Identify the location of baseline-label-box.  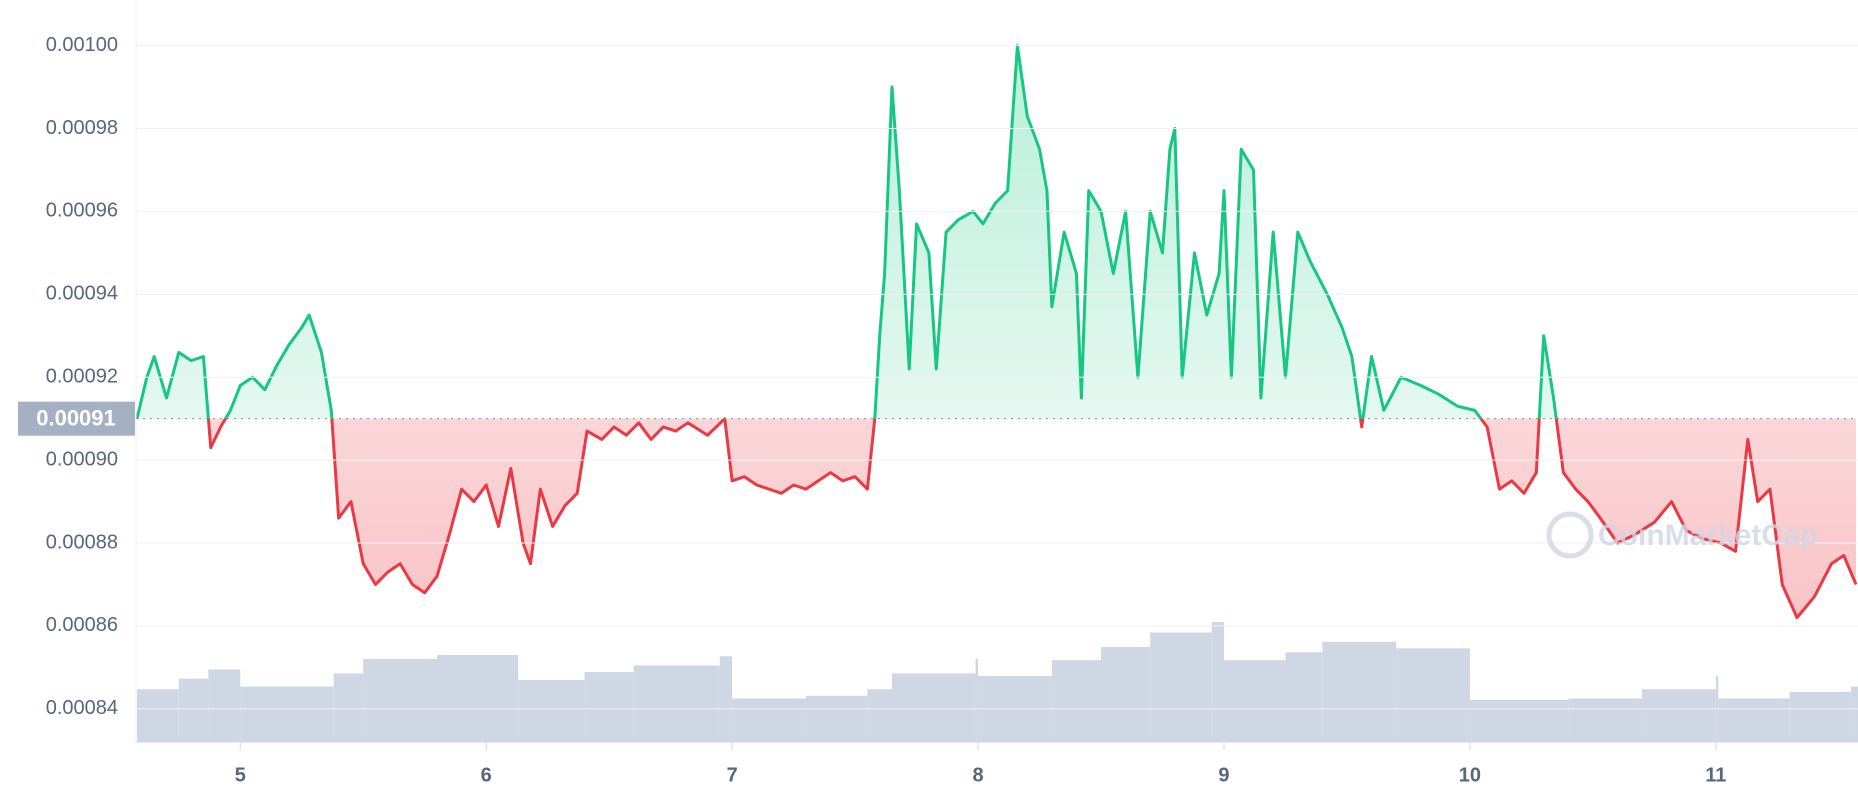
(76, 418).